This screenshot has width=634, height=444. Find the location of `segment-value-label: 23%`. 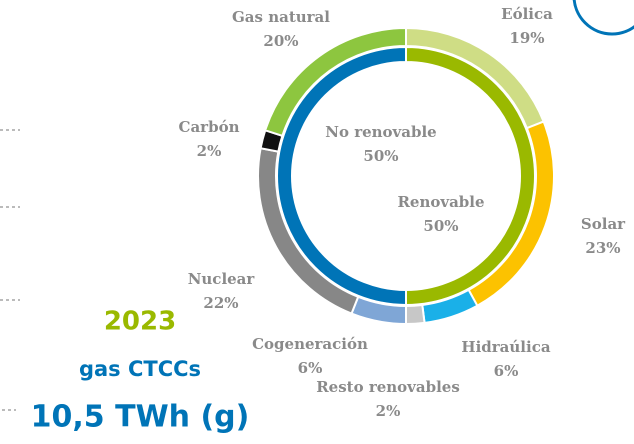

segment-value-label: 23% is located at coordinates (602, 248).